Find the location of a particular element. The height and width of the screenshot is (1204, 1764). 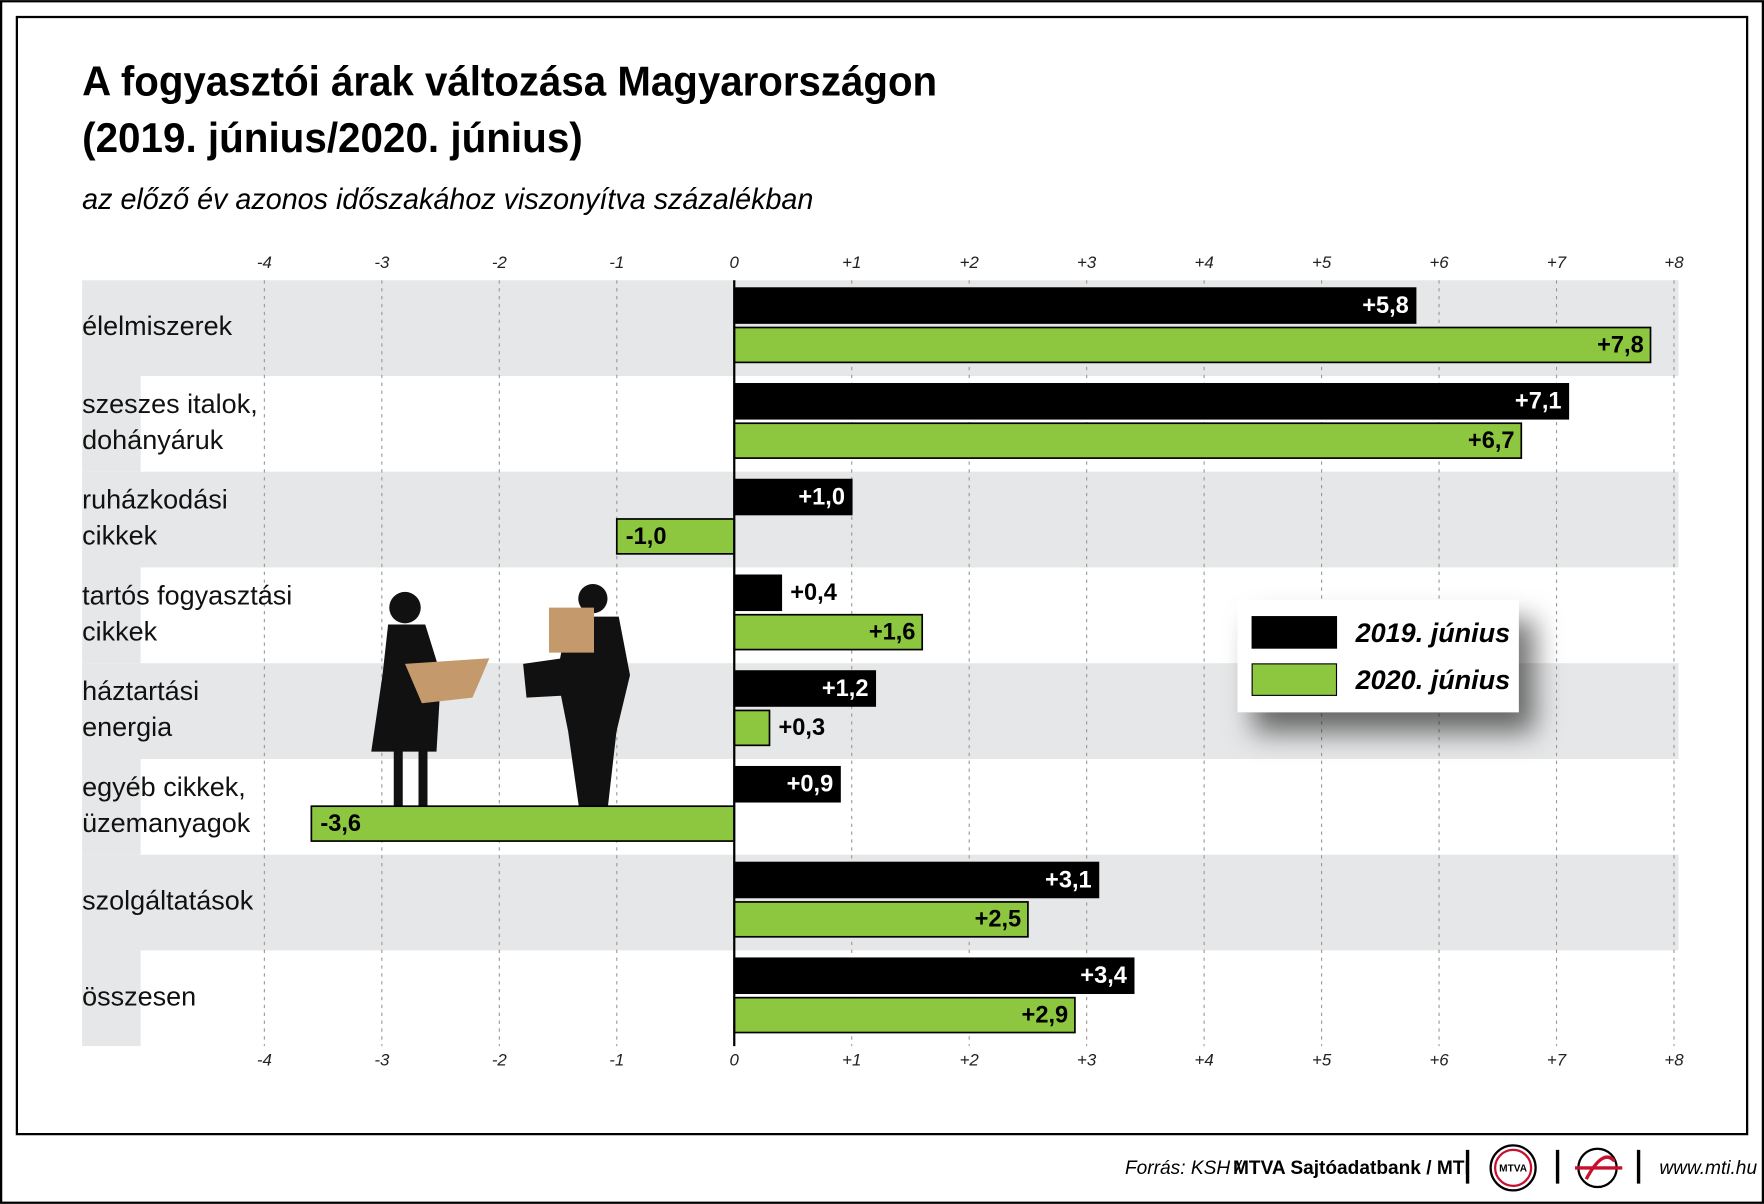

url: www.mti.hu is located at coordinates (1708, 1168).